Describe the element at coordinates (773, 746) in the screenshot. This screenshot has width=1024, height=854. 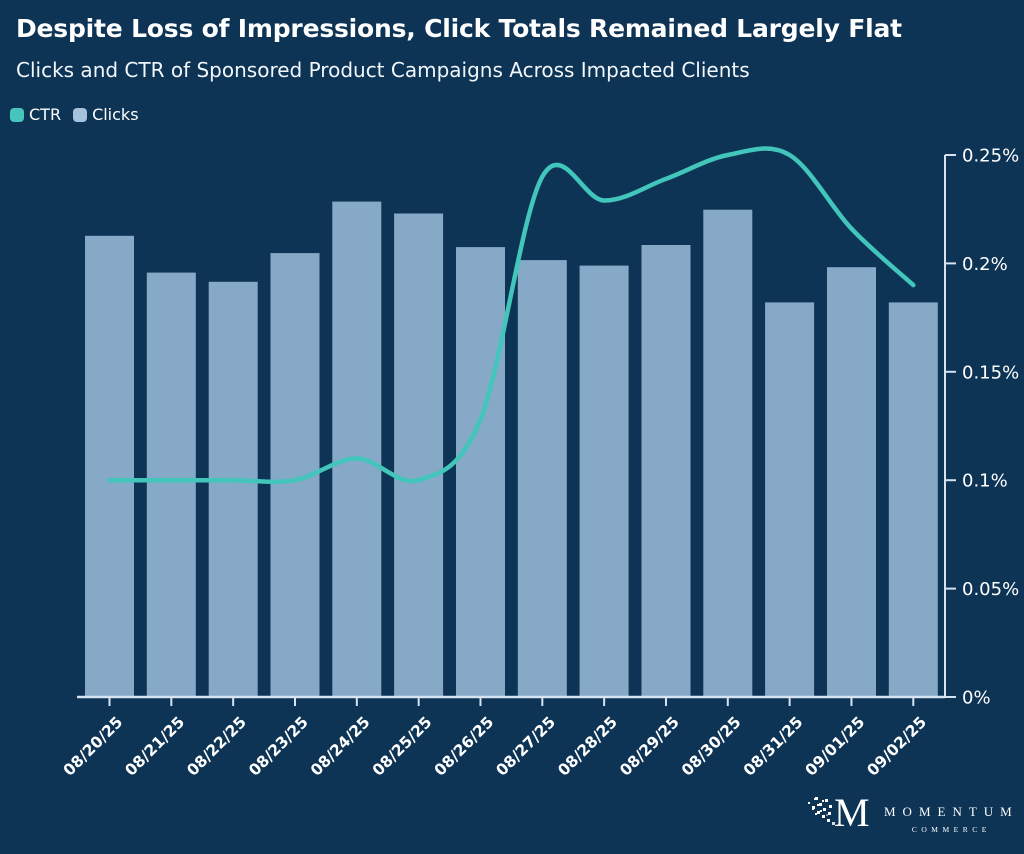
I see `x-axis-label-08/31/25: 08/31/25` at that location.